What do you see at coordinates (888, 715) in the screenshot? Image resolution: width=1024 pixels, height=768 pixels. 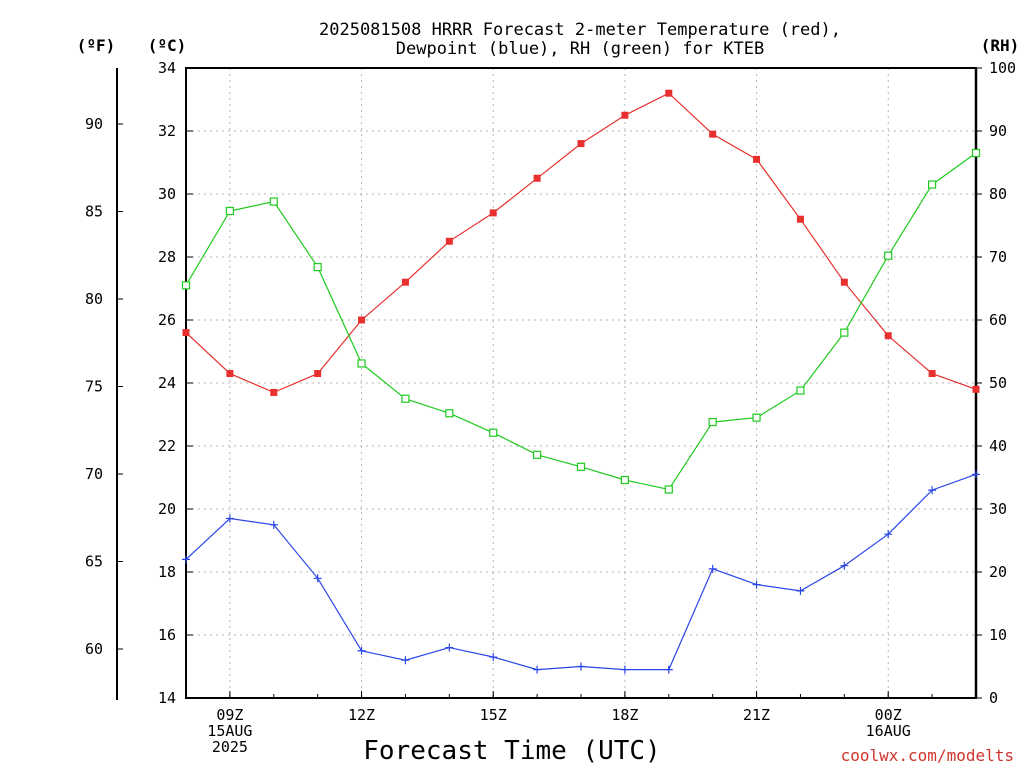 I see `x-tick-label: 00Z` at bounding box center [888, 715].